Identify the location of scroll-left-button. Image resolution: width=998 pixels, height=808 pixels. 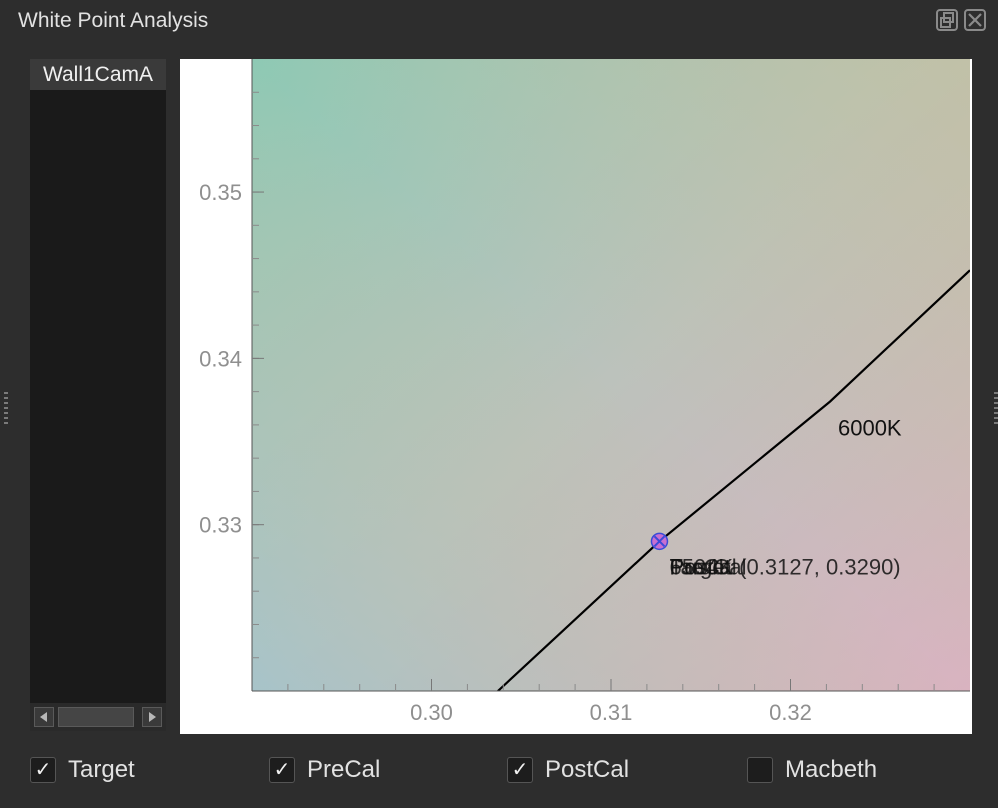
(44, 717).